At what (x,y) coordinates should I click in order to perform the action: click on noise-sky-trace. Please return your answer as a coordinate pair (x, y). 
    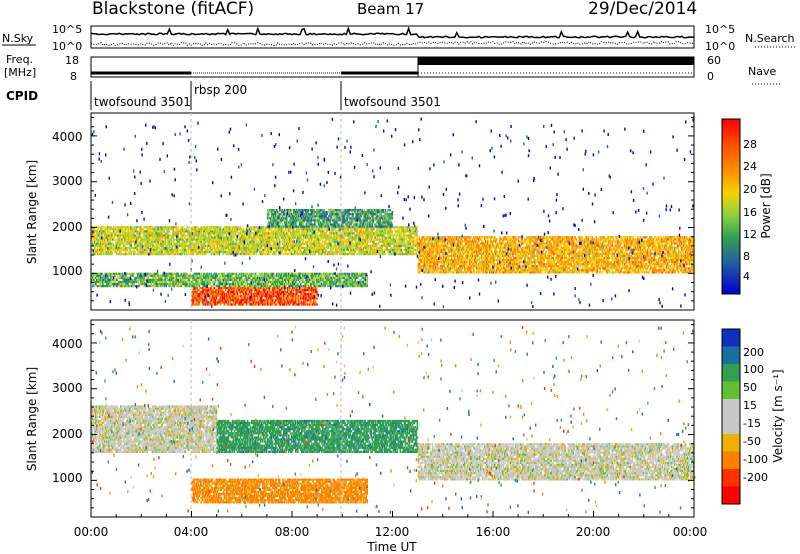
    Looking at the image, I should click on (392, 32).